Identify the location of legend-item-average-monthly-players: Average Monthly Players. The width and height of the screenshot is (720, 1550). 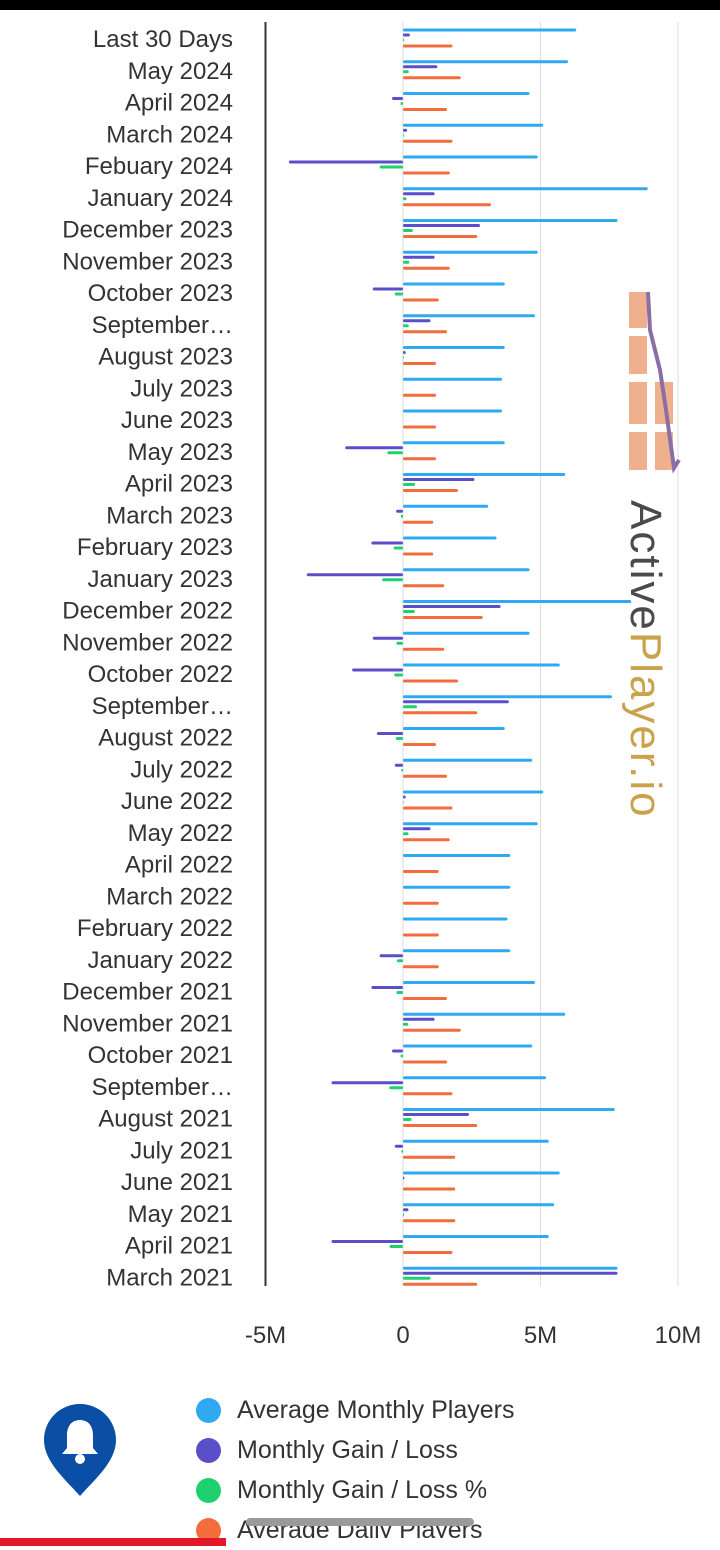
(355, 1410).